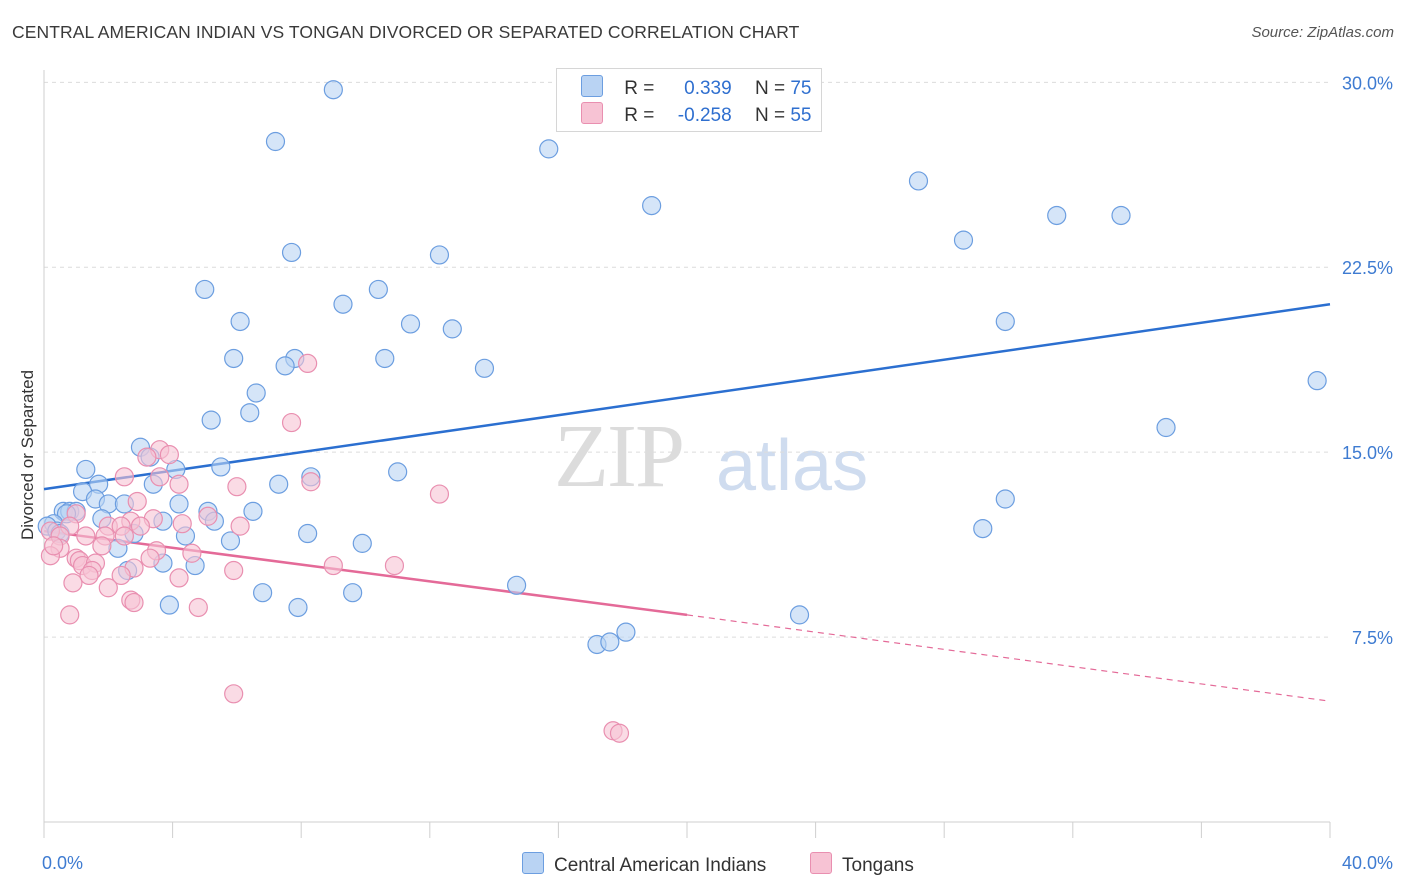 This screenshot has height=892, width=1406. What do you see at coordinates (801, 88) in the screenshot?
I see `legend-n-value: 75` at bounding box center [801, 88].